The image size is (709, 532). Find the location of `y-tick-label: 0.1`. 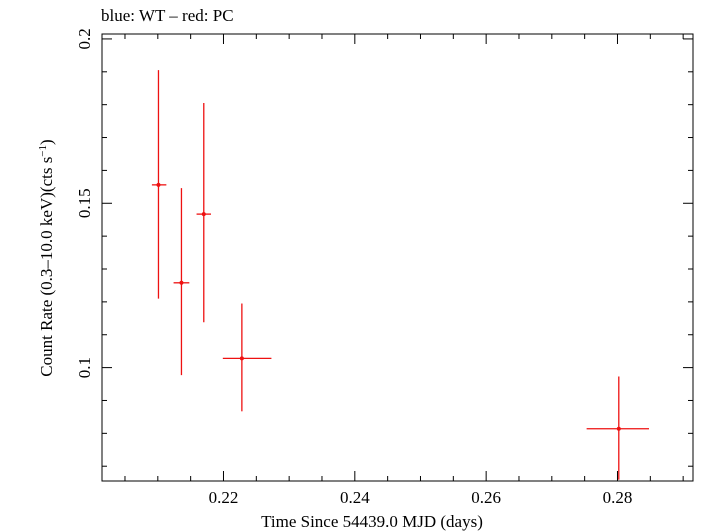

y-tick-label: 0.1 is located at coordinates (84, 367).